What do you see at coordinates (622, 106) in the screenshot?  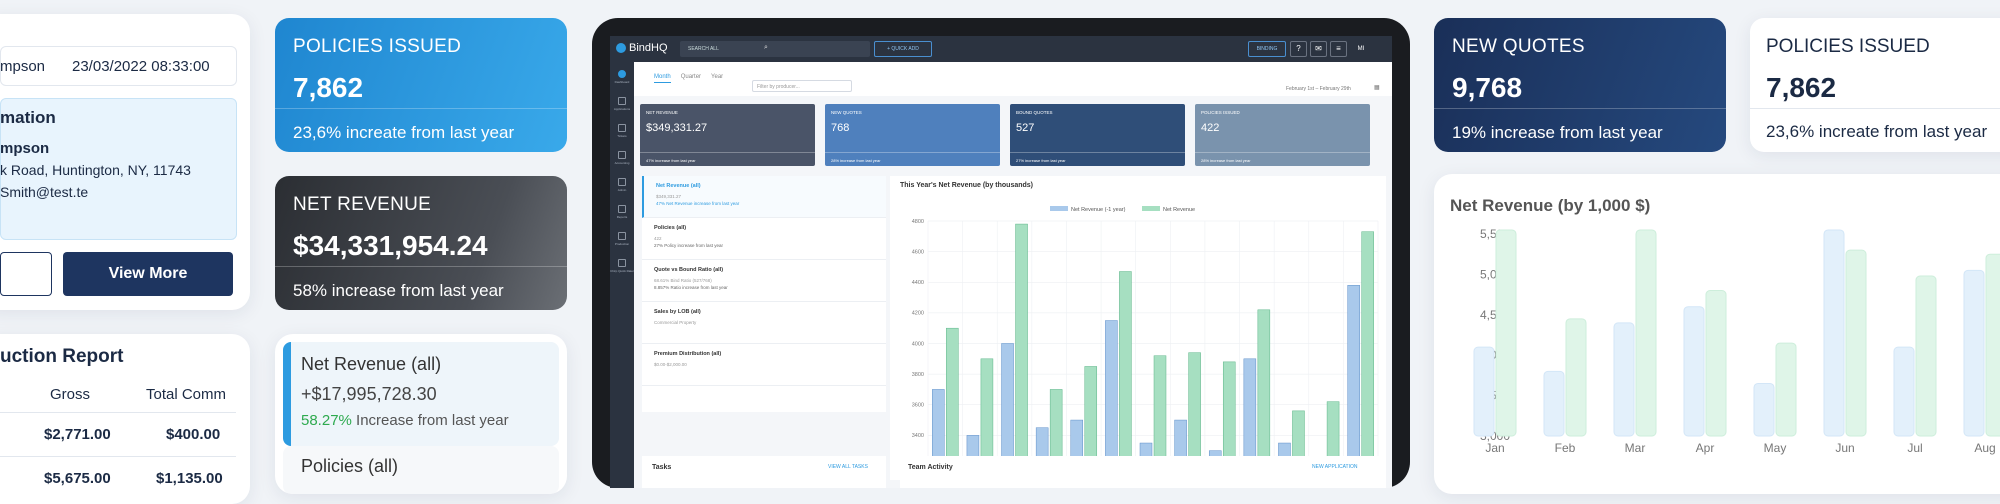 I see `sidebar-item: Applications` at bounding box center [622, 106].